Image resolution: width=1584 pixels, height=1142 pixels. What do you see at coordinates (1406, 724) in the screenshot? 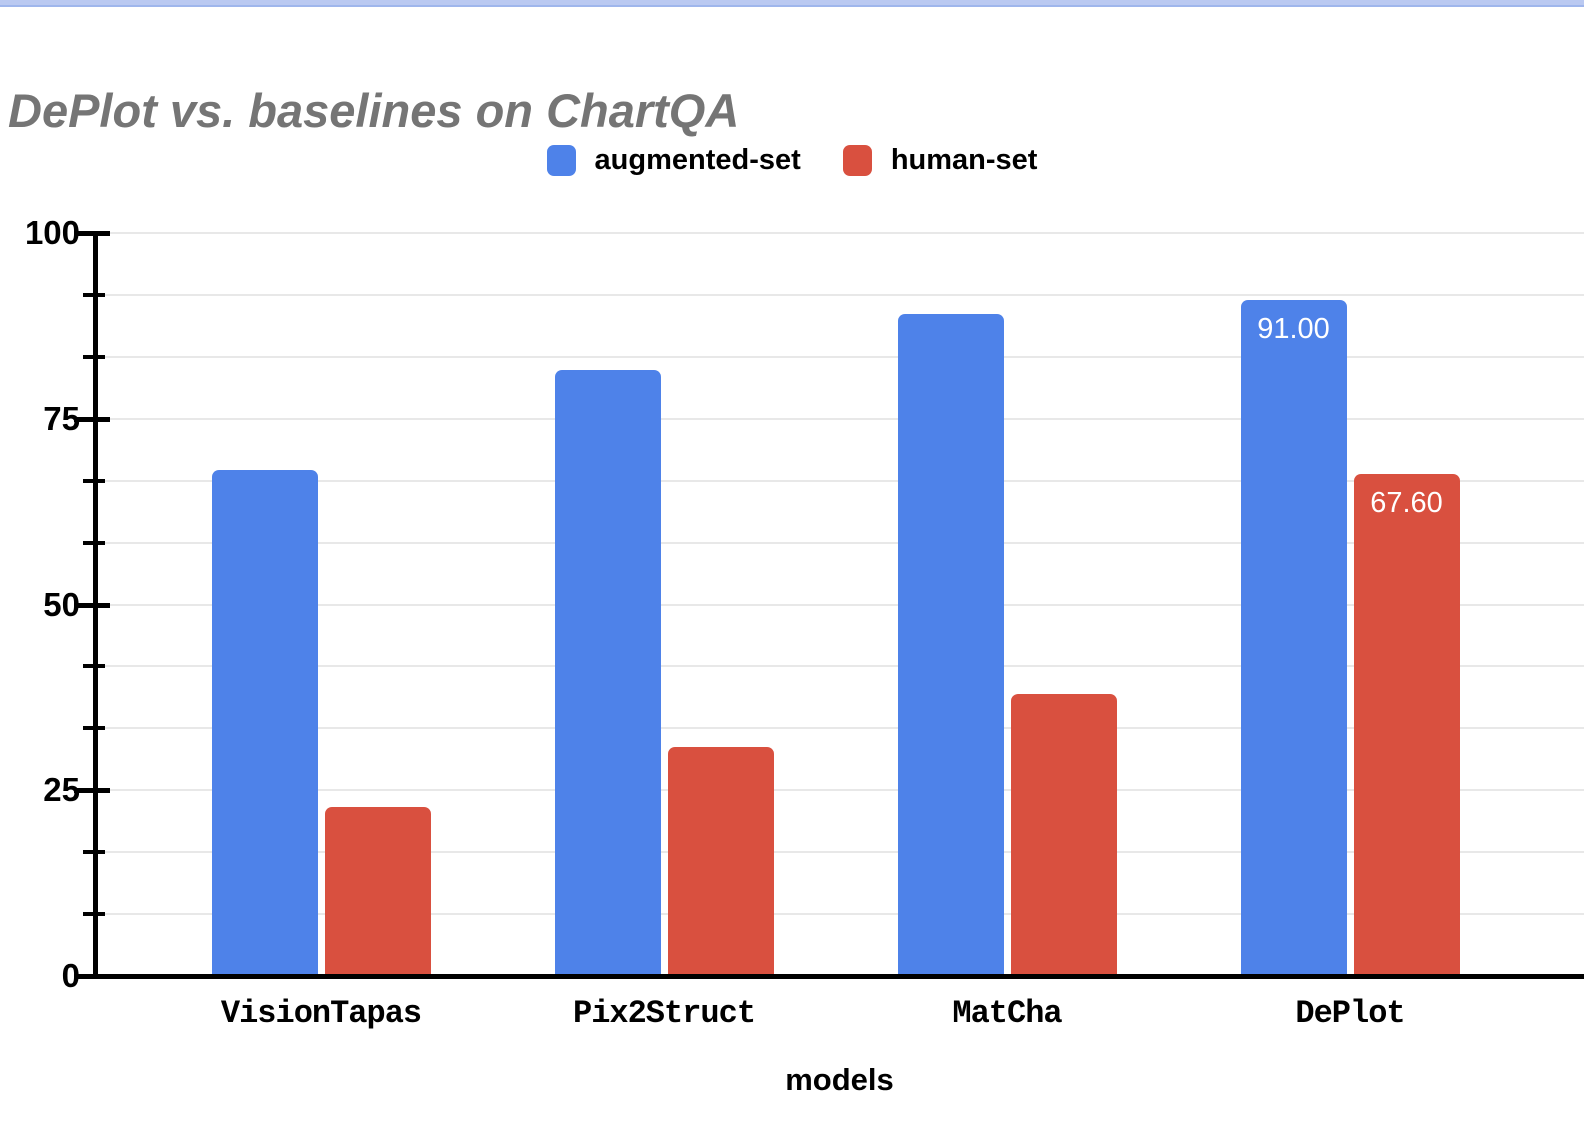
I see `bar-human-set-DePlot` at bounding box center [1406, 724].